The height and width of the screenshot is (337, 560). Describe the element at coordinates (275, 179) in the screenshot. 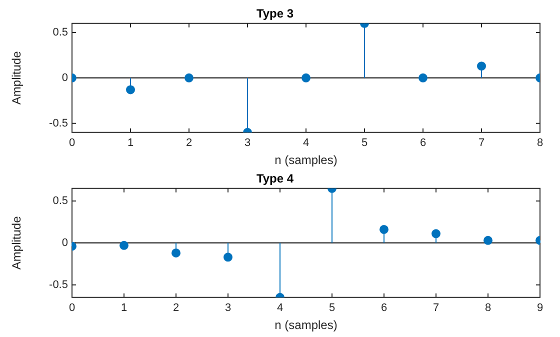

I see `chart-title: Type 4` at that location.